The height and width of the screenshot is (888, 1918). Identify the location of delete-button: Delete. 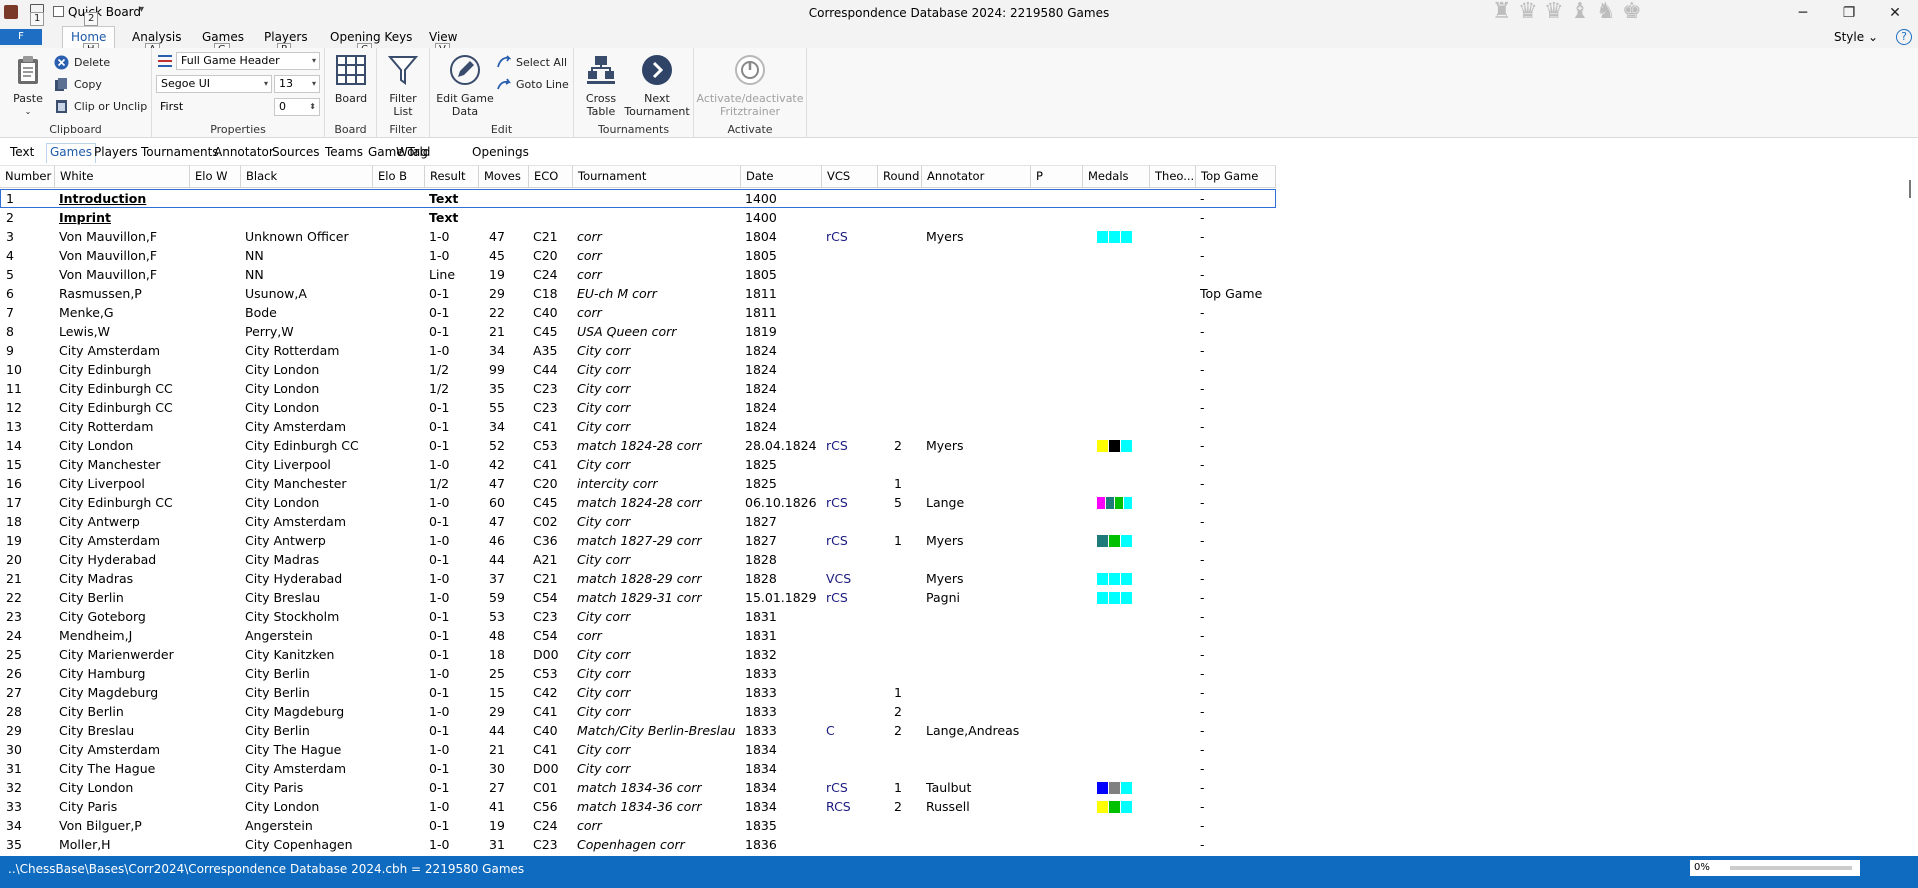
(82, 62).